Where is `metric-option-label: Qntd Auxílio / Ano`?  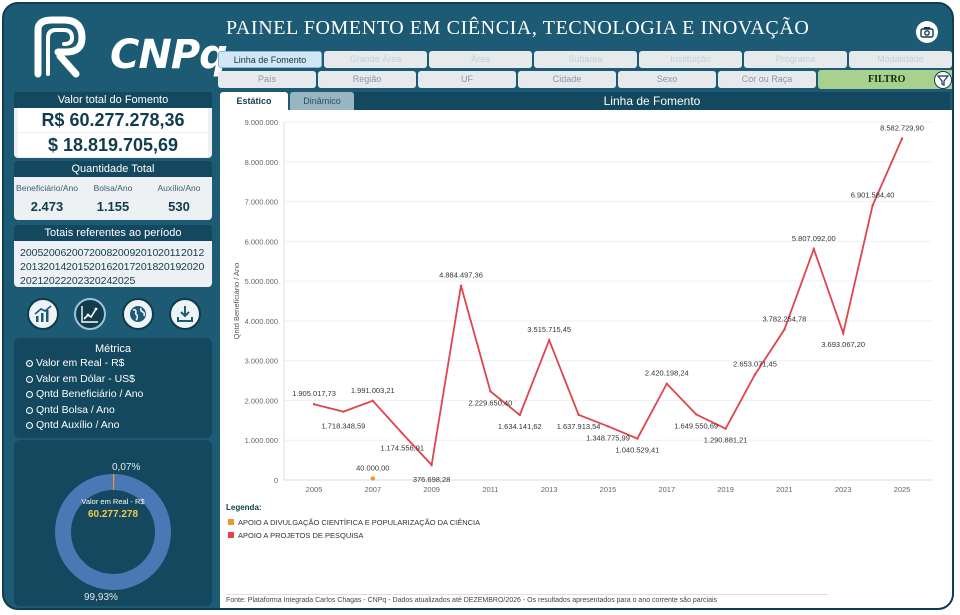 metric-option-label: Qntd Auxílio / Ano is located at coordinates (78, 425).